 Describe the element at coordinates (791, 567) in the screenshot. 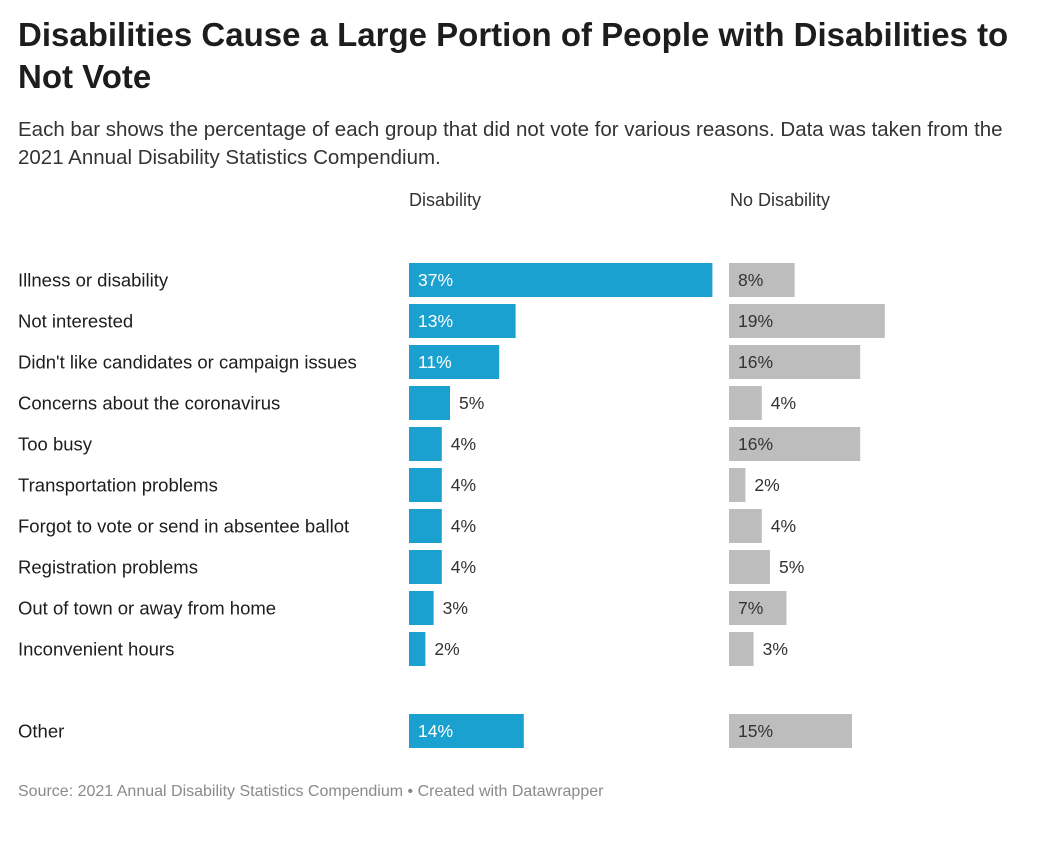

I see `value-label-no-disability-registration-problems: 5%` at that location.